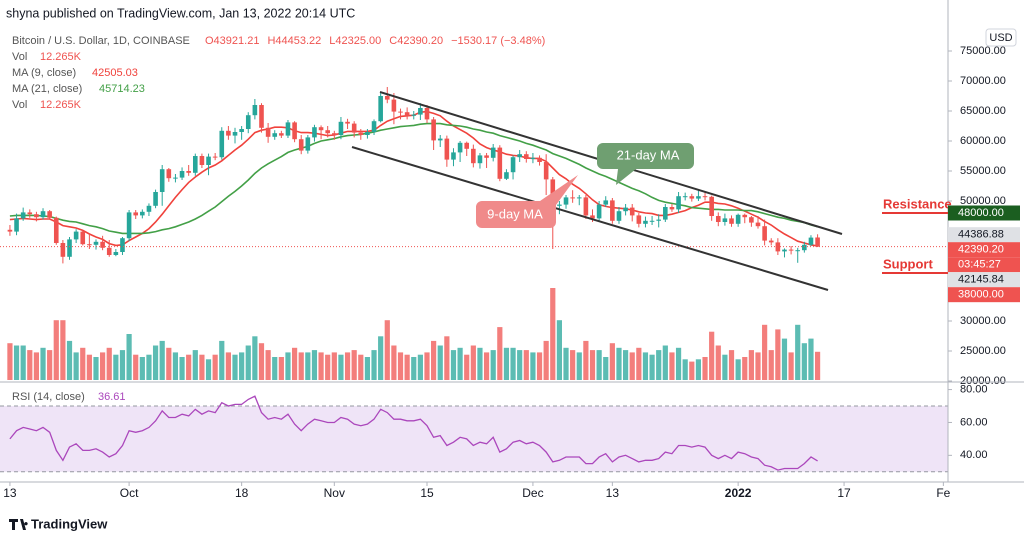  What do you see at coordinates (232, 41) in the screenshot?
I see `ohlc-value: O43921.21` at bounding box center [232, 41].